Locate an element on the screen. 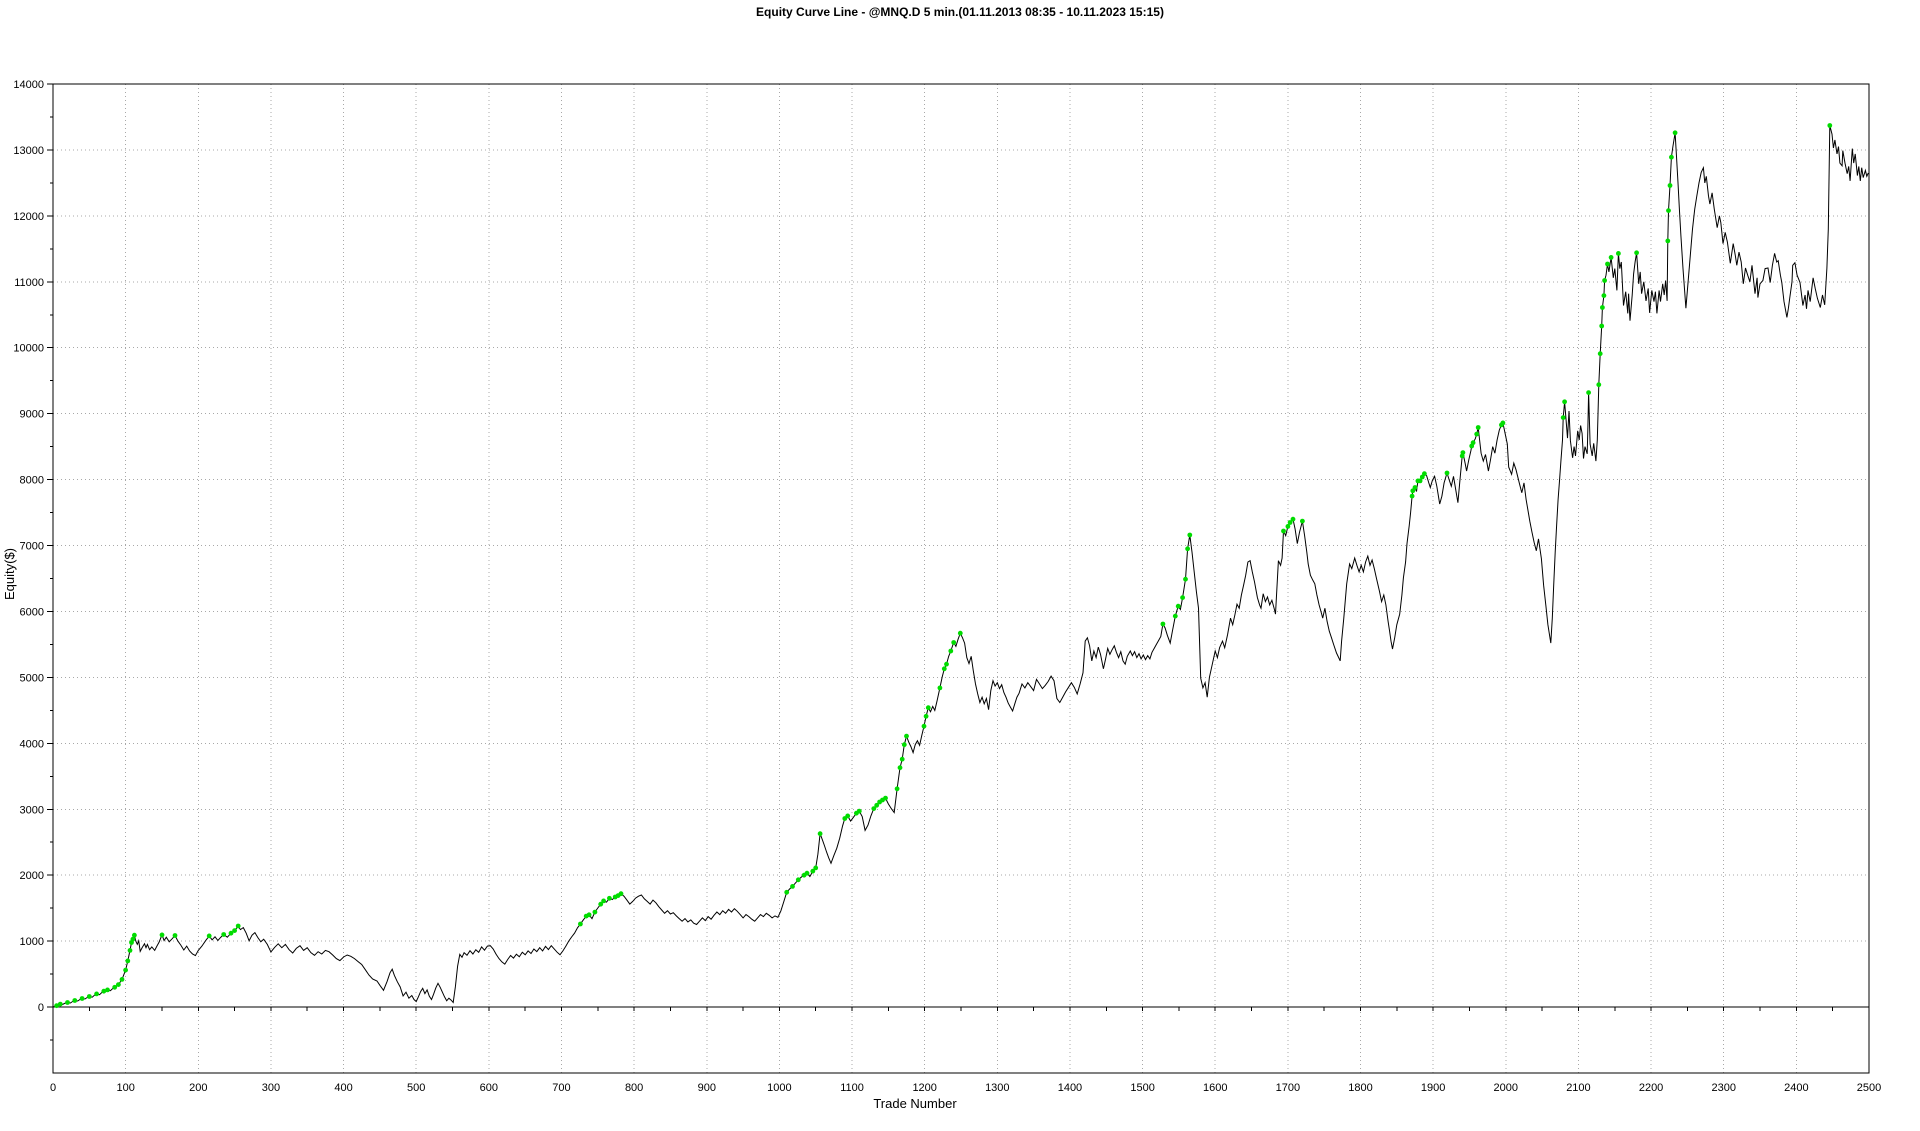  y-tick-label: 11000 is located at coordinates (29, 283).